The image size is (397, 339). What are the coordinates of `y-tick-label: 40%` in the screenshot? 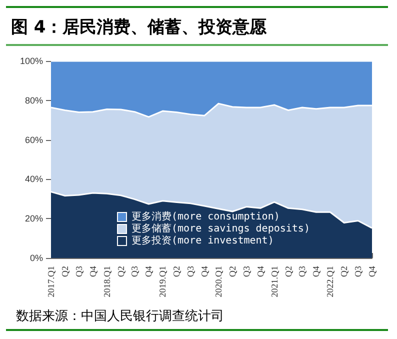 It's located at (33, 179).